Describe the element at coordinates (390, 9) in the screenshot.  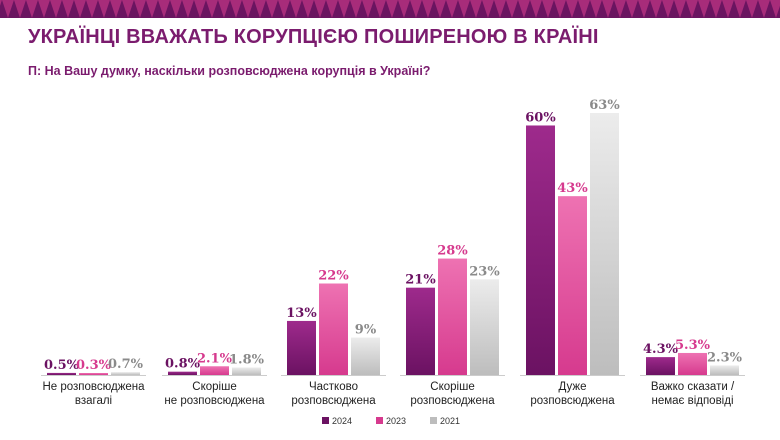
I see `decorative-top-band` at that location.